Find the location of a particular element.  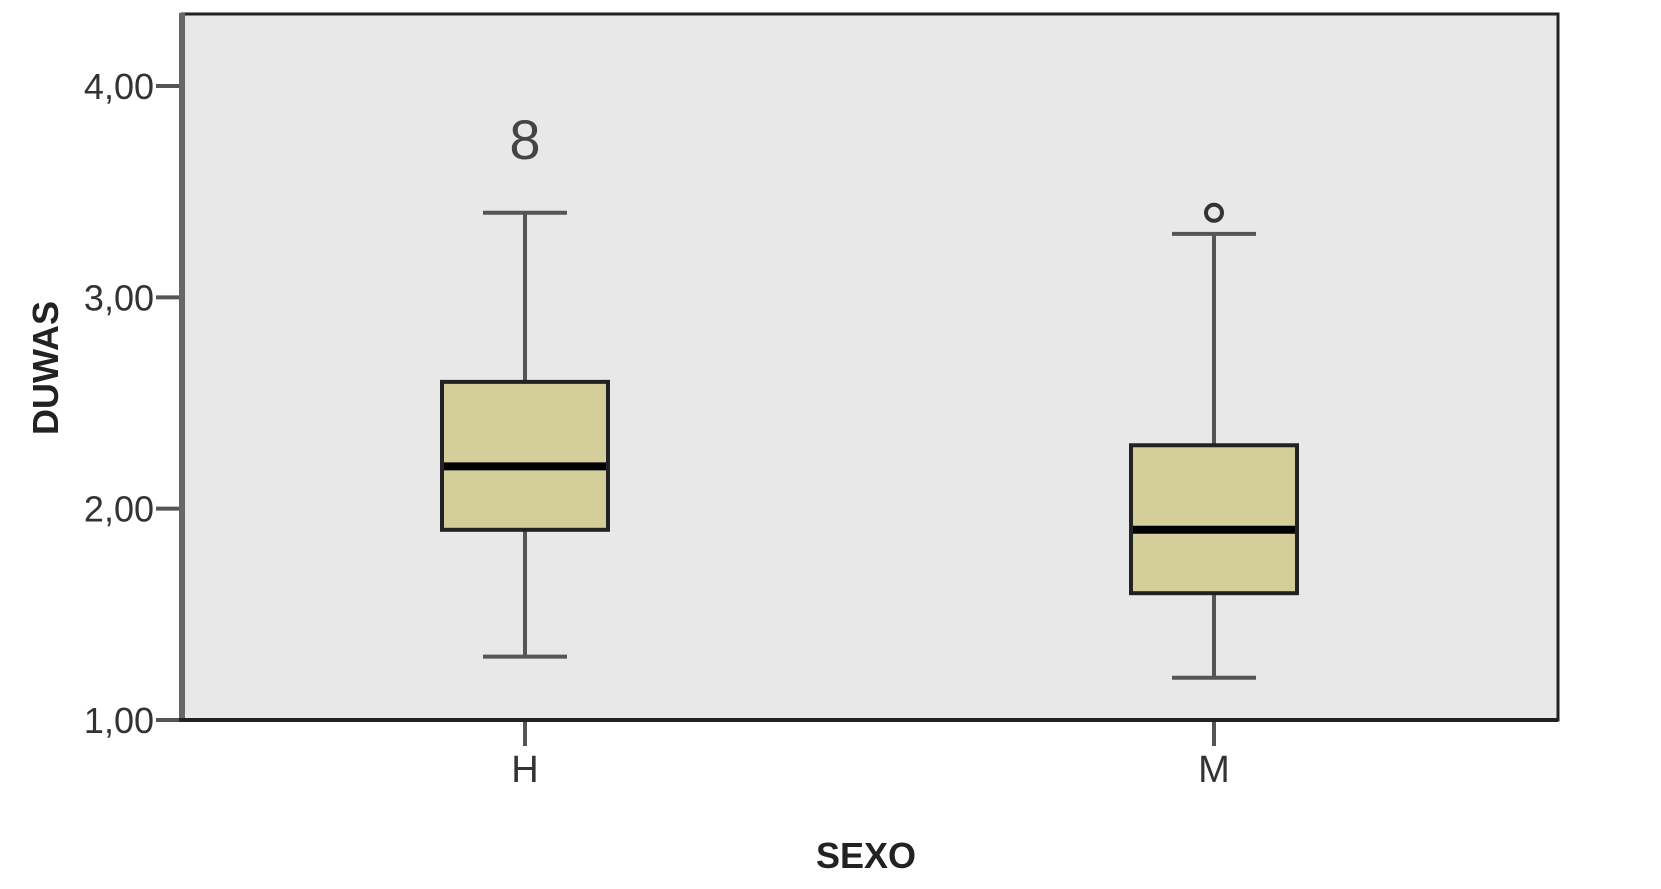

y-tick-label: 3,00 is located at coordinates (119, 297).